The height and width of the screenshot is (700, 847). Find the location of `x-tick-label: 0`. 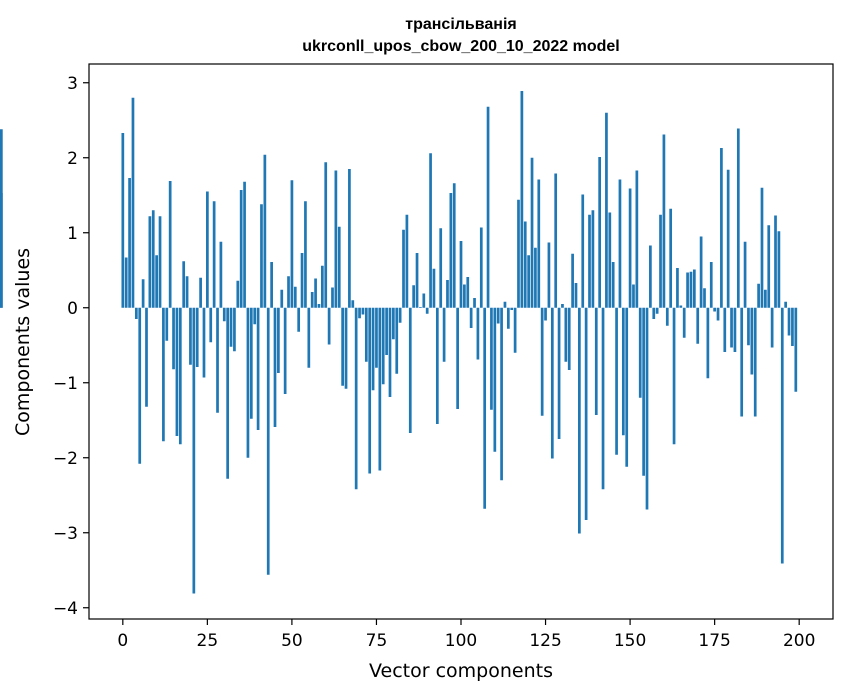

x-tick-label: 0 is located at coordinates (122, 641).